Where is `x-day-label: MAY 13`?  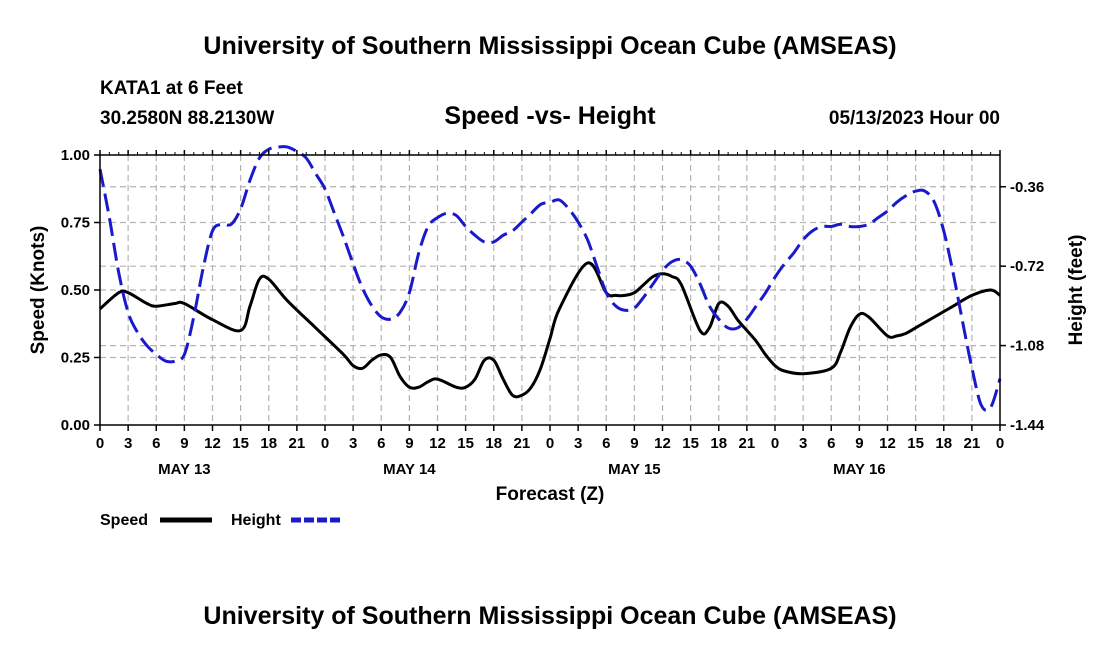
x-day-label: MAY 13 is located at coordinates (184, 469).